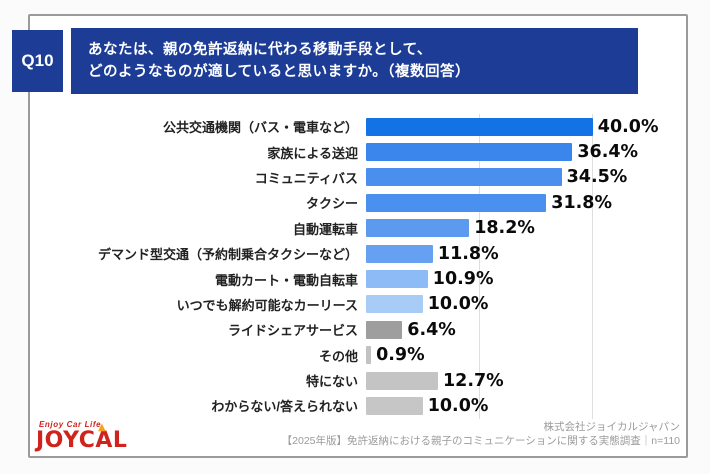 This screenshot has width=710, height=474. I want to click on category-label: 自動運転車, so click(325, 229).